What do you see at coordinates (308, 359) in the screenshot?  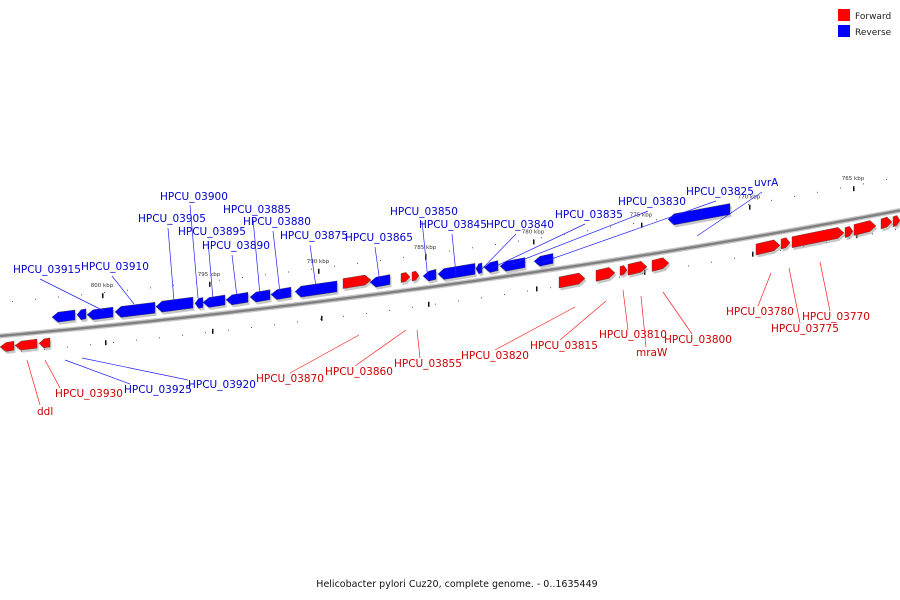 I see `gene-label-group: HPCU_03870` at bounding box center [308, 359].